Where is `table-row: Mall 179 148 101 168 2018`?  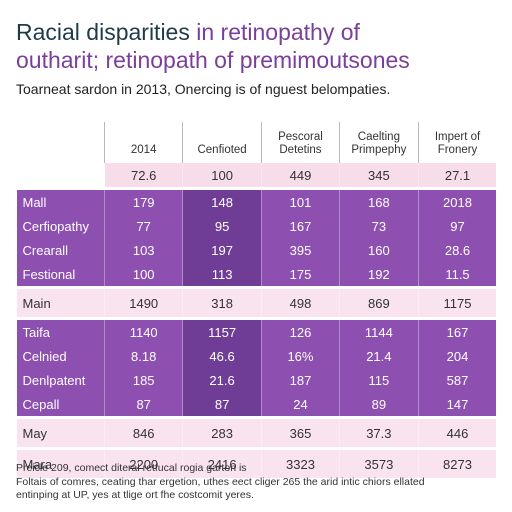
table-row: Mall 179 148 101 168 2018 is located at coordinates (256, 202).